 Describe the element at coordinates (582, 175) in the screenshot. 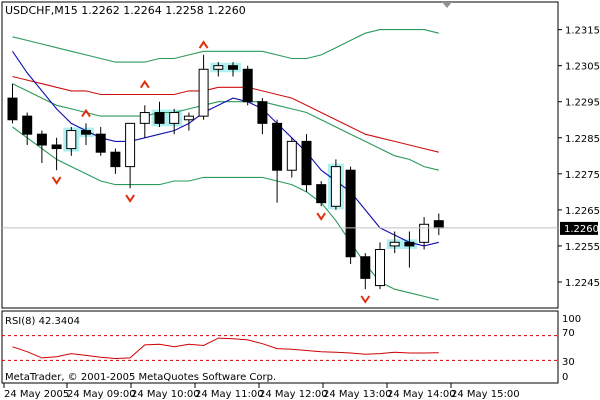

I see `price-tick-label: 1.2275` at that location.